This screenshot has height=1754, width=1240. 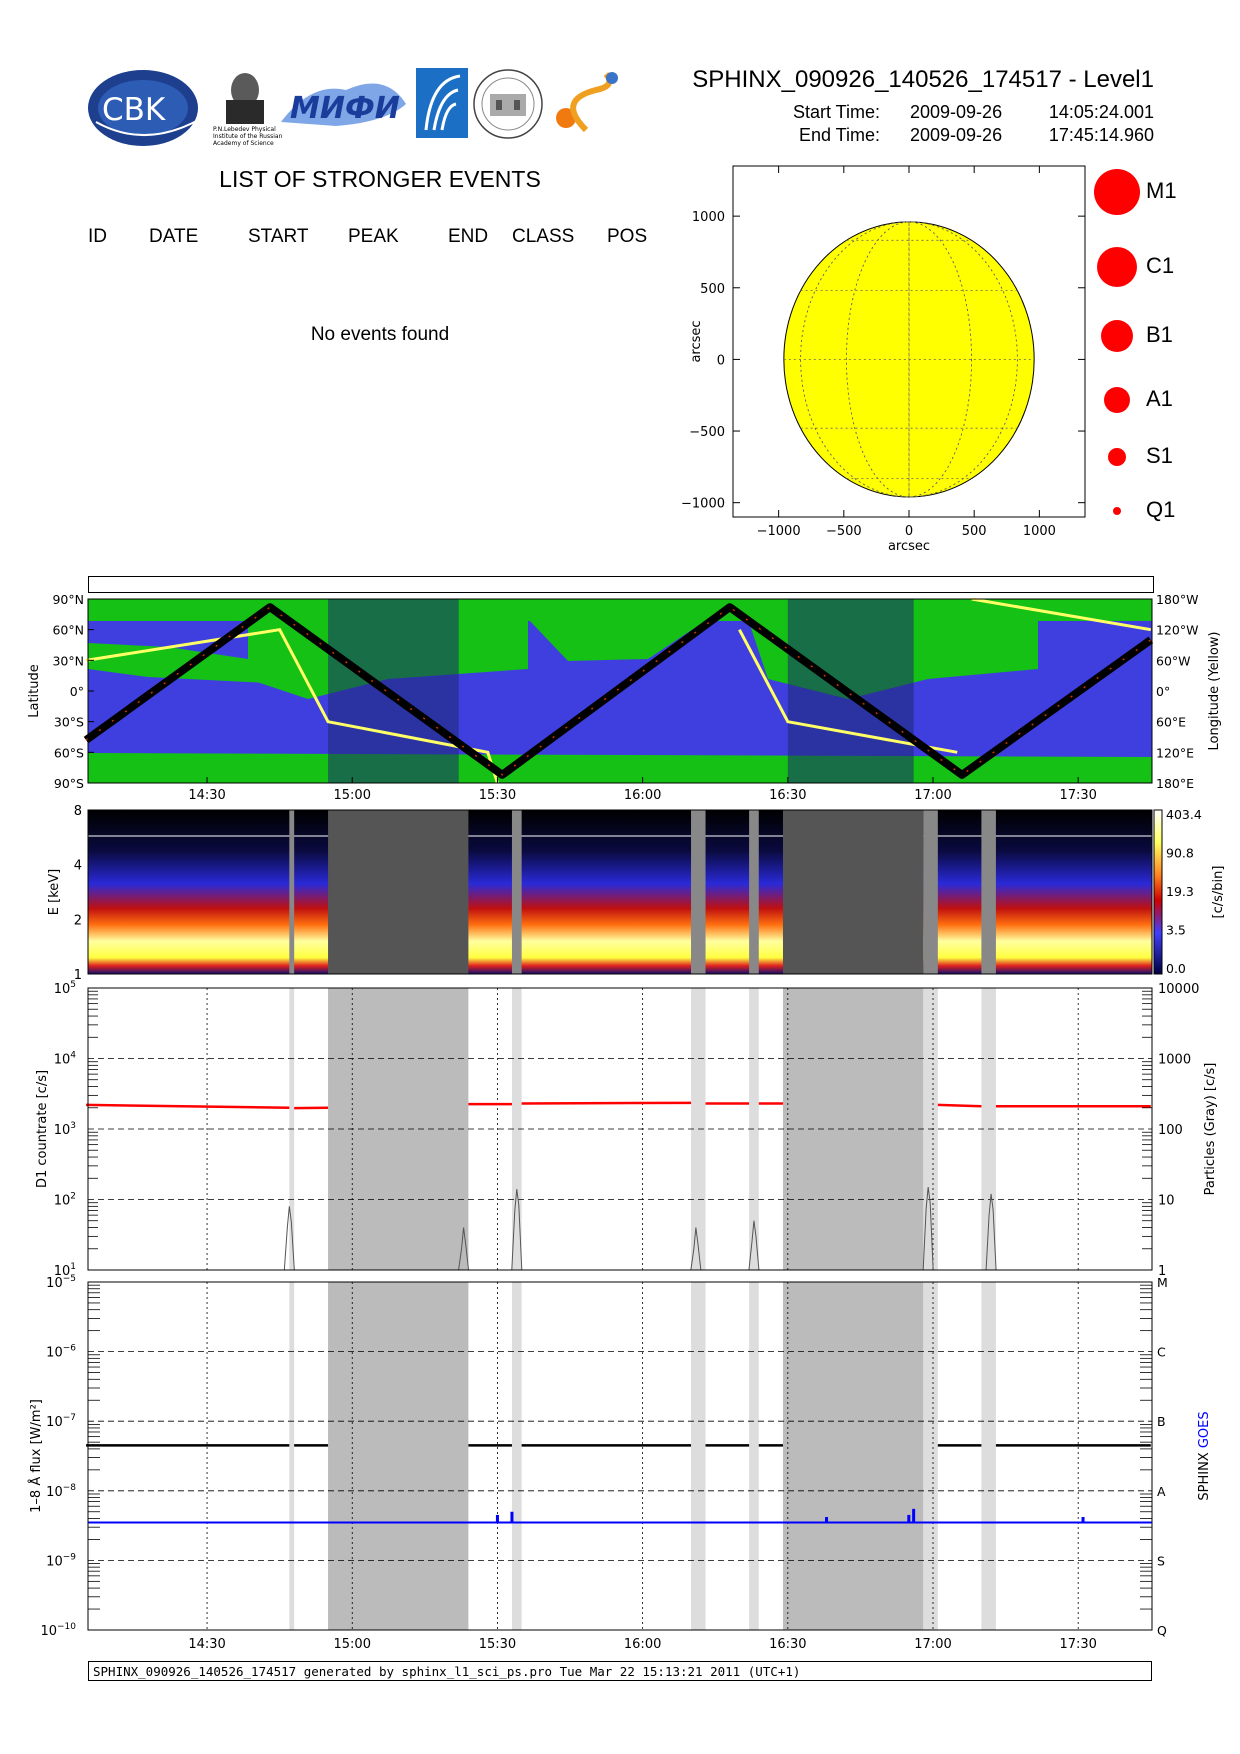 I want to click on mifi-logo-text: МИФИ, so click(x=345, y=108).